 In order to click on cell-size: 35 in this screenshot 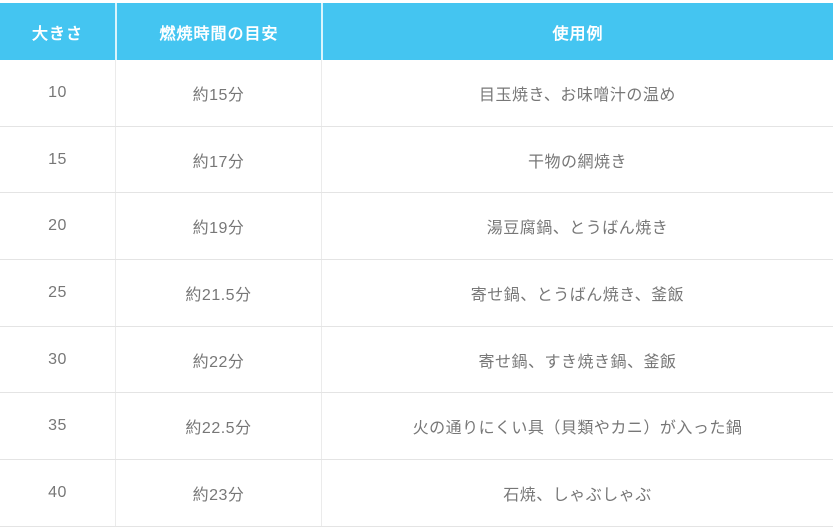, I will do `click(57, 426)`.